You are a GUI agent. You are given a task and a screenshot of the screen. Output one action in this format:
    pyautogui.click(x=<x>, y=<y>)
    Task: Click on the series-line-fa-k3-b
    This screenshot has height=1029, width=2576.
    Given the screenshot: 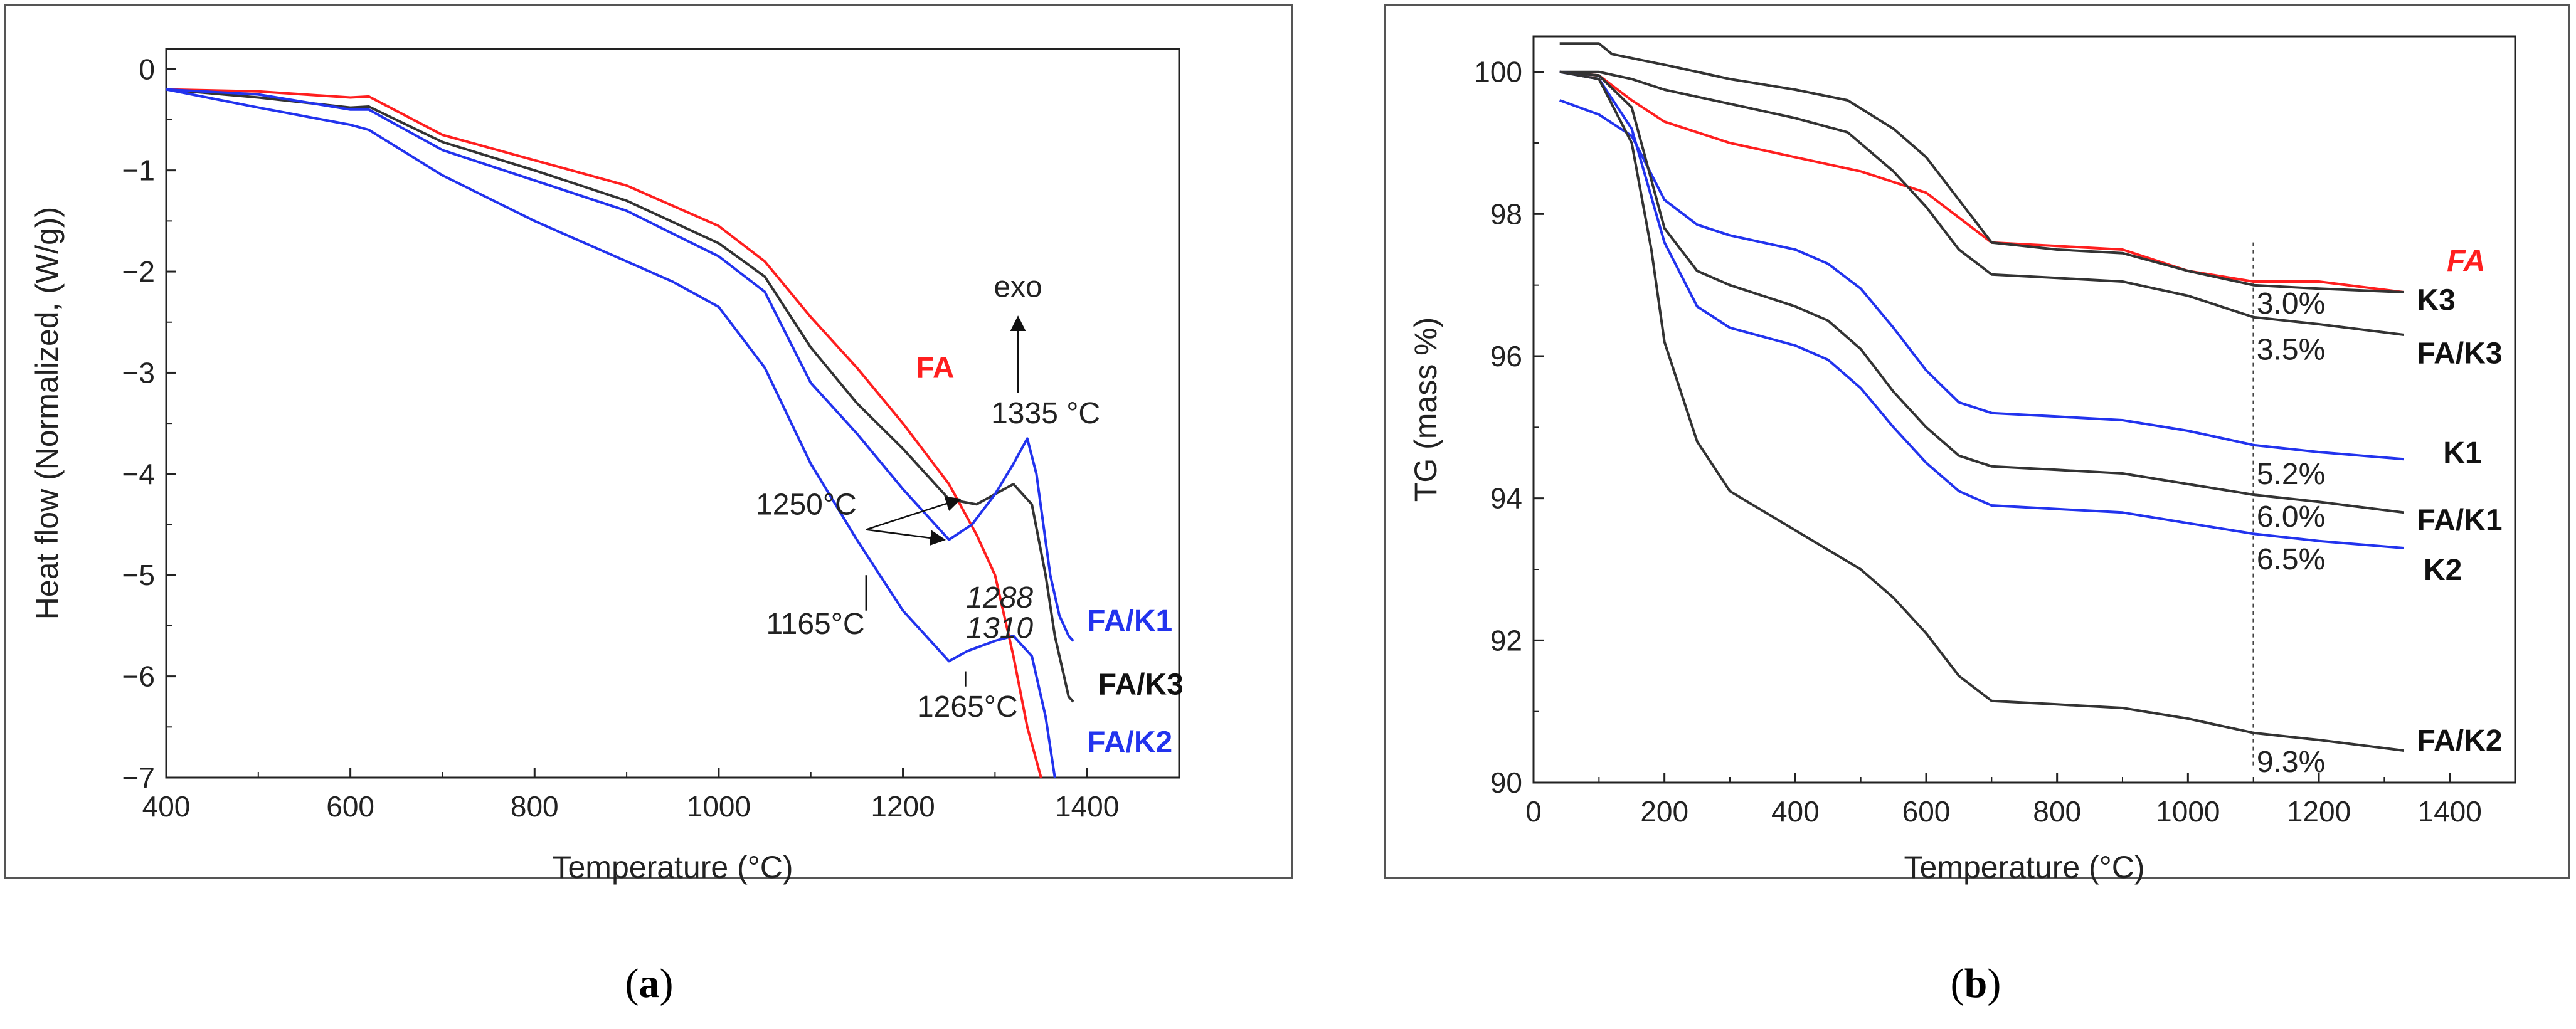 What is the action you would take?
    pyautogui.click(x=1981, y=203)
    